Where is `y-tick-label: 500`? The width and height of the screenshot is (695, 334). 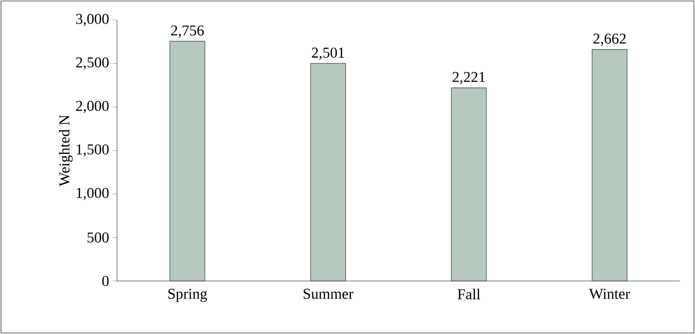 y-tick-label: 500 is located at coordinates (98, 237).